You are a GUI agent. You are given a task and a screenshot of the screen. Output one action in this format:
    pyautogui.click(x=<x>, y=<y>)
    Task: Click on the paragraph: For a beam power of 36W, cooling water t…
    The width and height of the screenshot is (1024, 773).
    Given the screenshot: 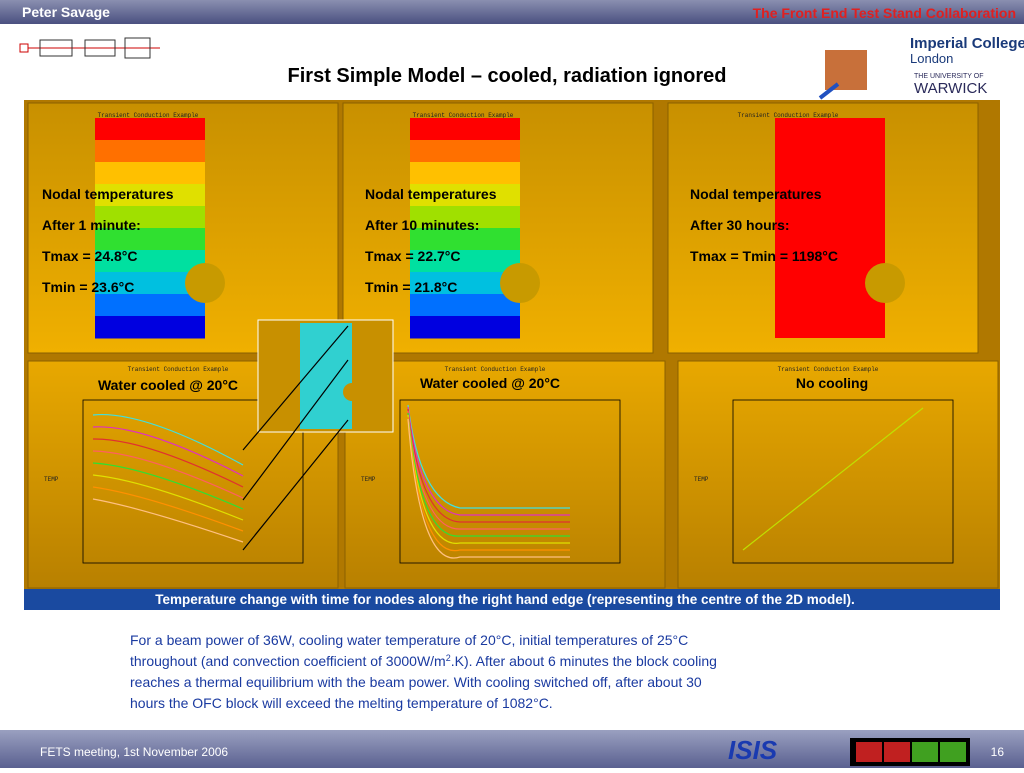 What is the action you would take?
    pyautogui.click(x=423, y=671)
    